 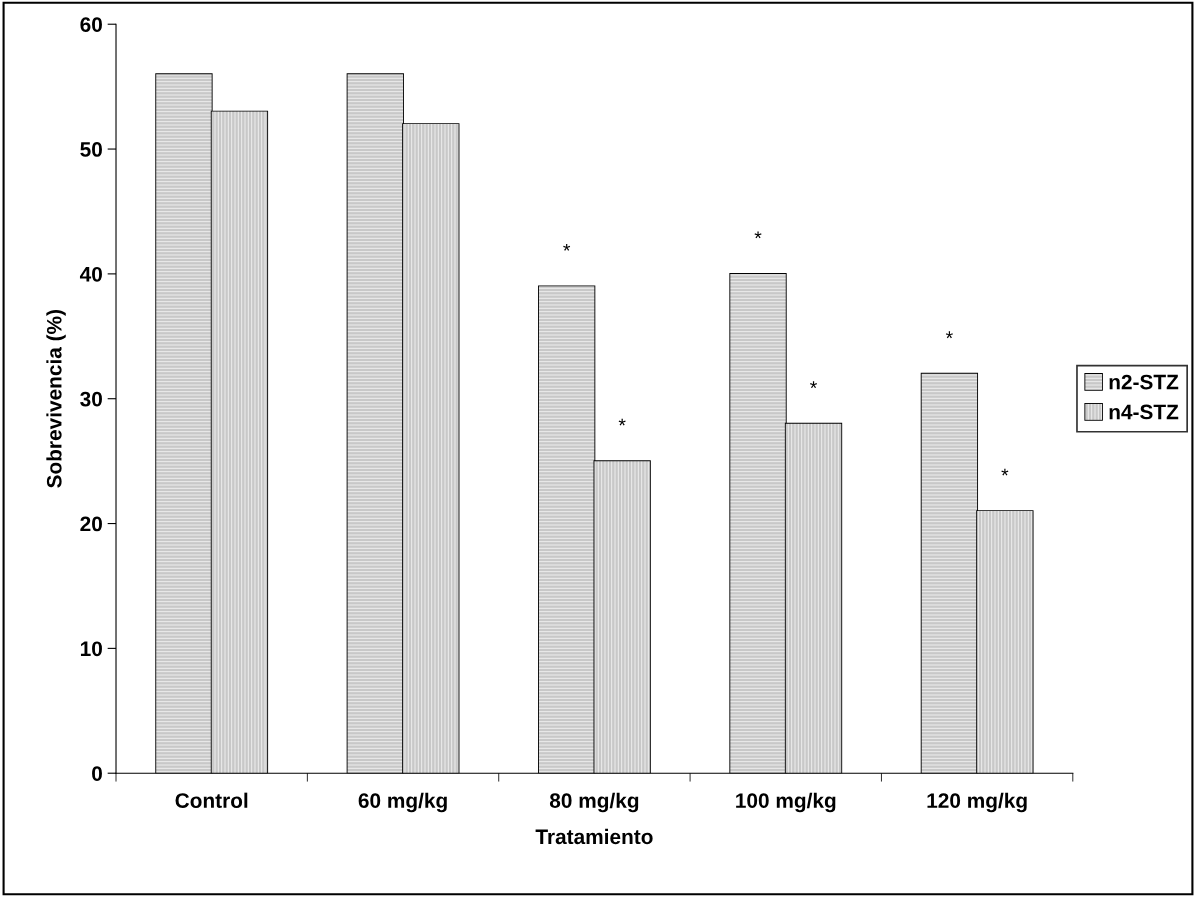 What do you see at coordinates (91, 24) in the screenshot?
I see `y-tick-label: 60` at bounding box center [91, 24].